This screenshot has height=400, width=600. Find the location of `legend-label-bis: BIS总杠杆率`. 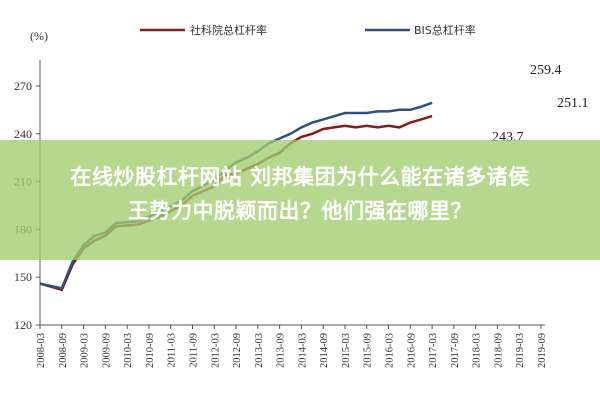

legend-label-bis: BIS总杠杆率 is located at coordinates (445, 30).